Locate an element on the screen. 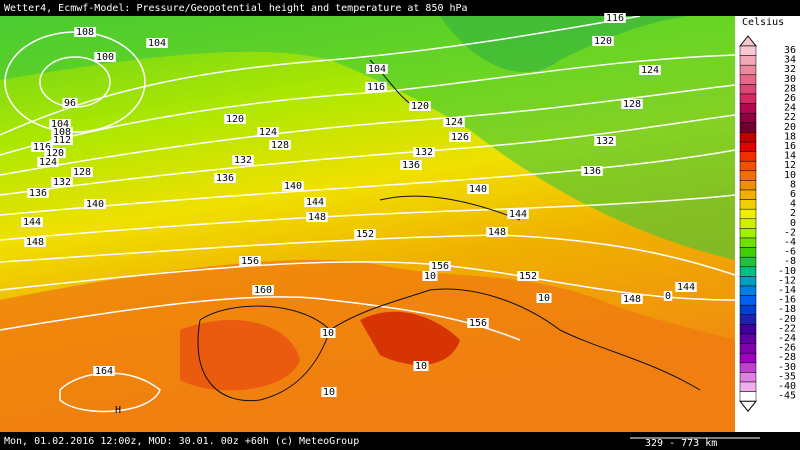  legend-label: -16 is located at coordinates (787, 300).